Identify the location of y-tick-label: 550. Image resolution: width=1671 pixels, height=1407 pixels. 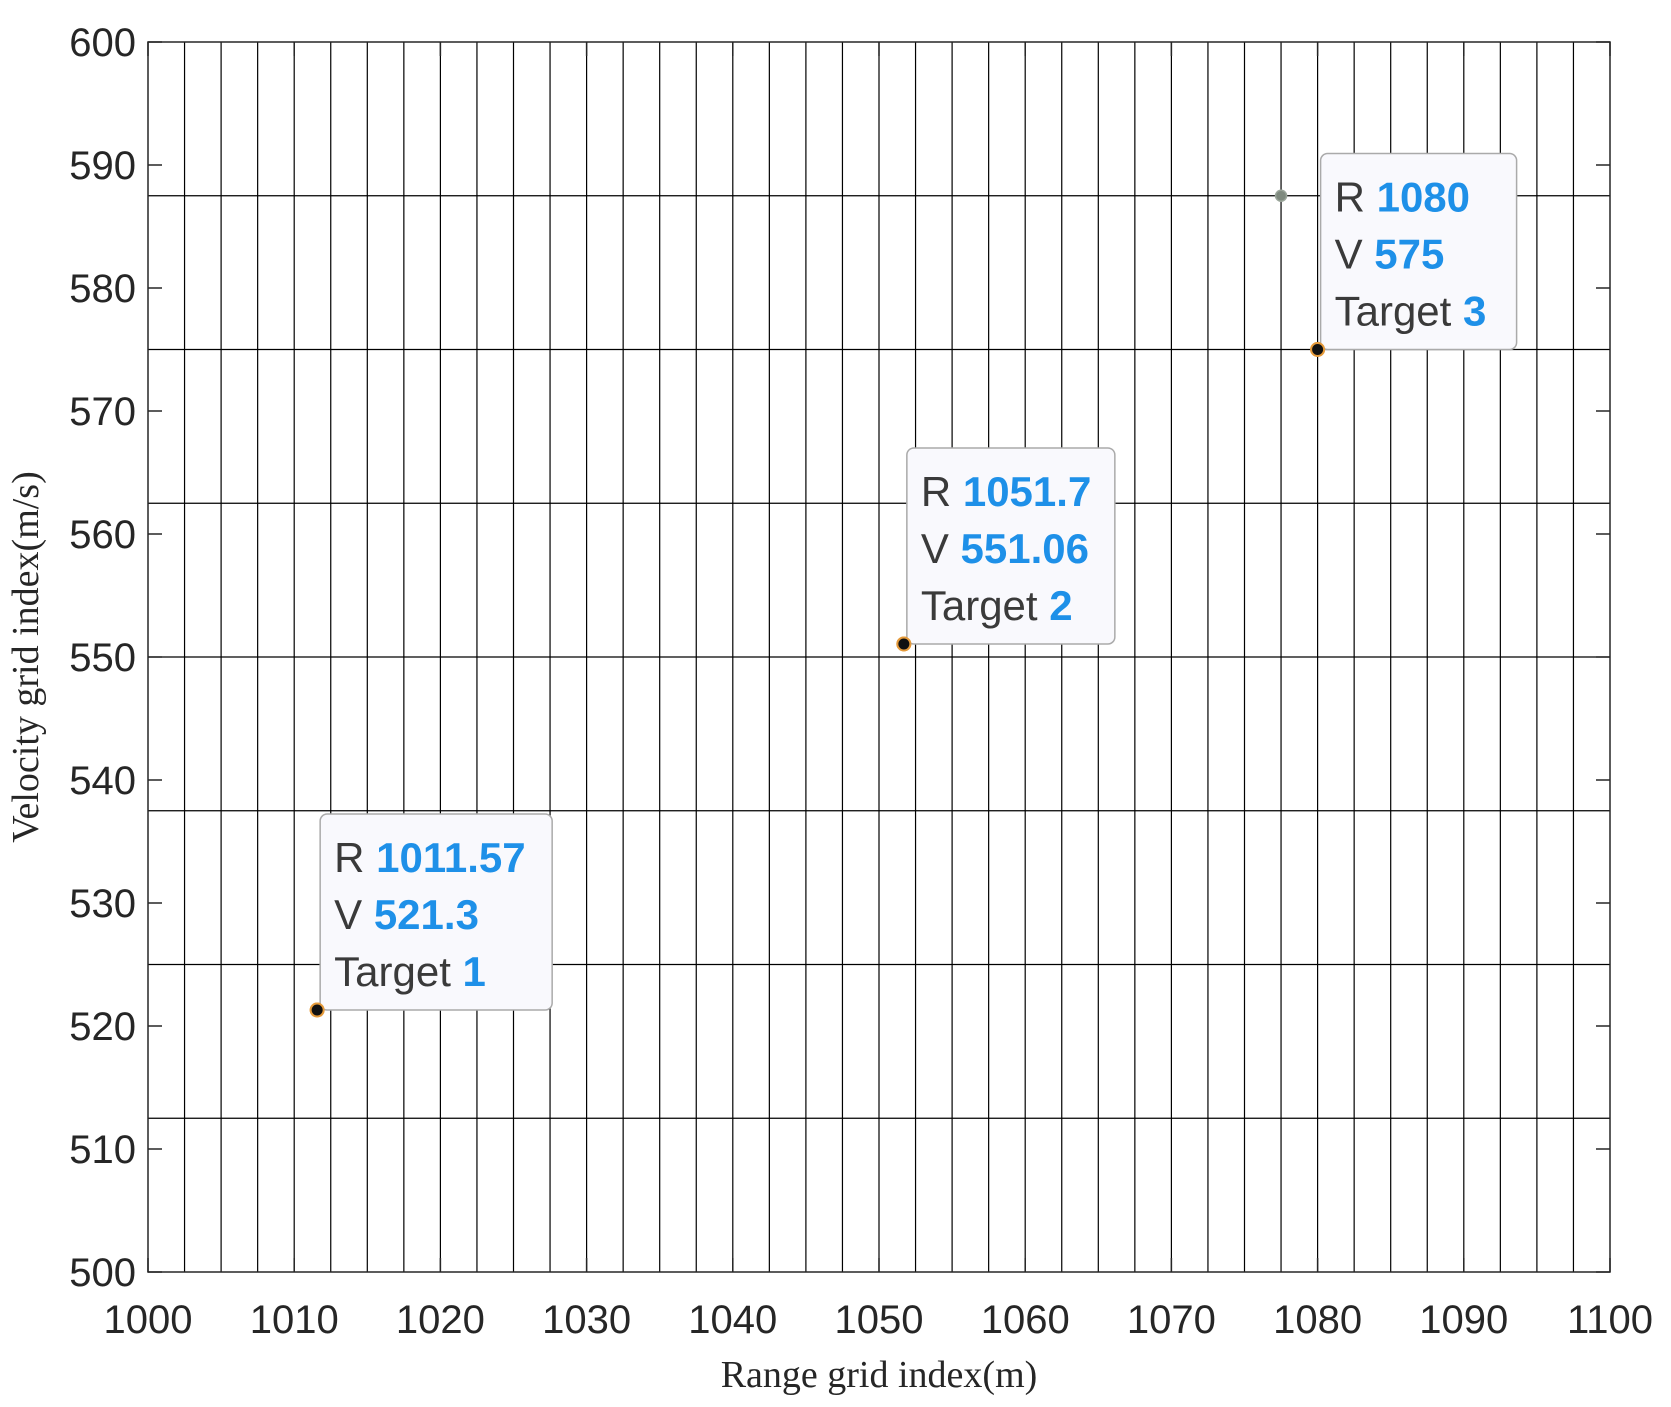
(102, 658).